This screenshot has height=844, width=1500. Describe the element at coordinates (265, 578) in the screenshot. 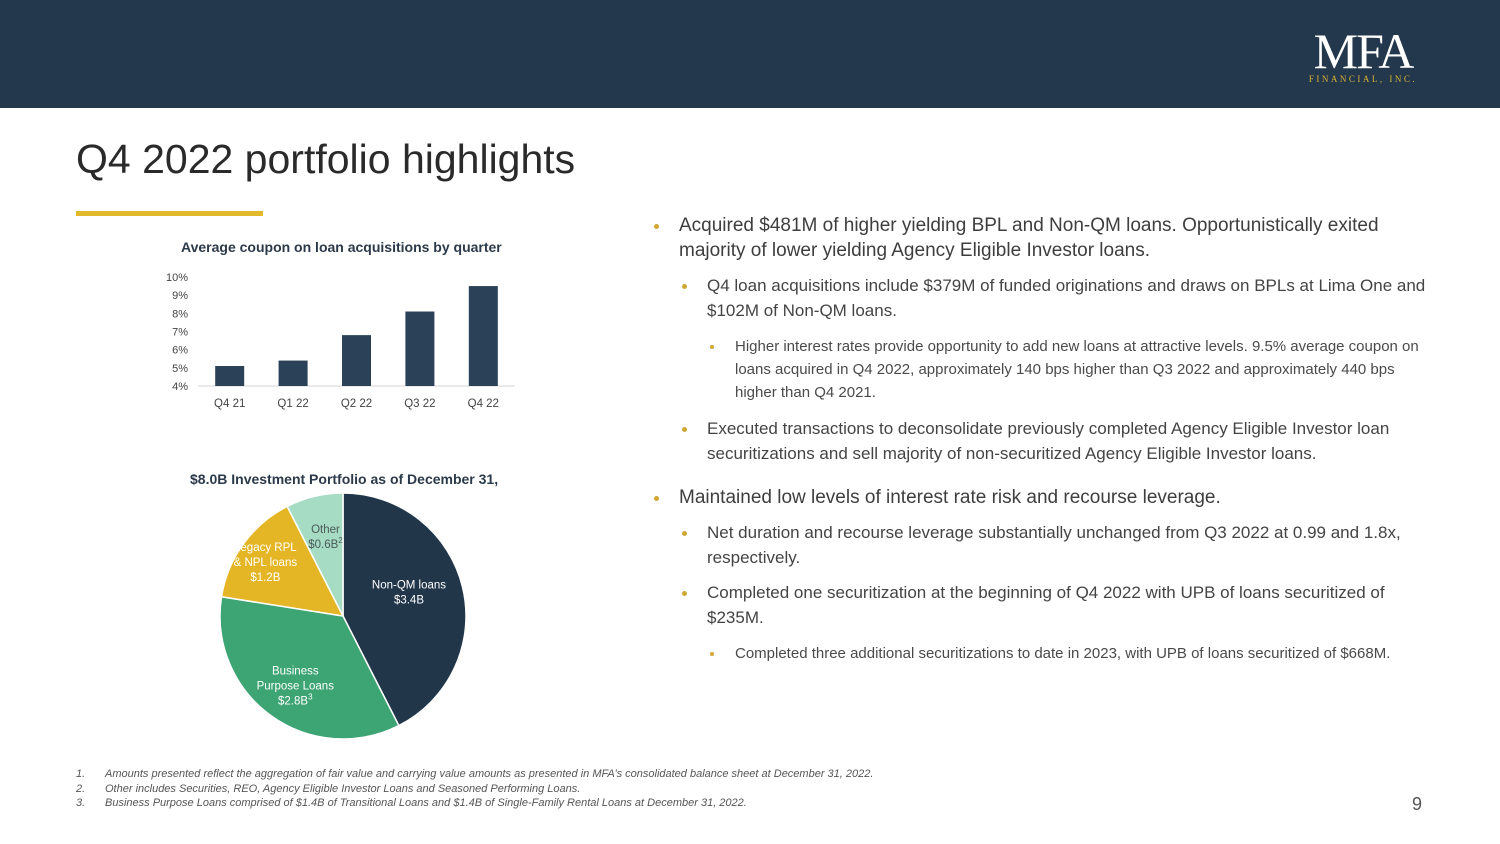

I see `pie-value-label: $1.2B` at that location.